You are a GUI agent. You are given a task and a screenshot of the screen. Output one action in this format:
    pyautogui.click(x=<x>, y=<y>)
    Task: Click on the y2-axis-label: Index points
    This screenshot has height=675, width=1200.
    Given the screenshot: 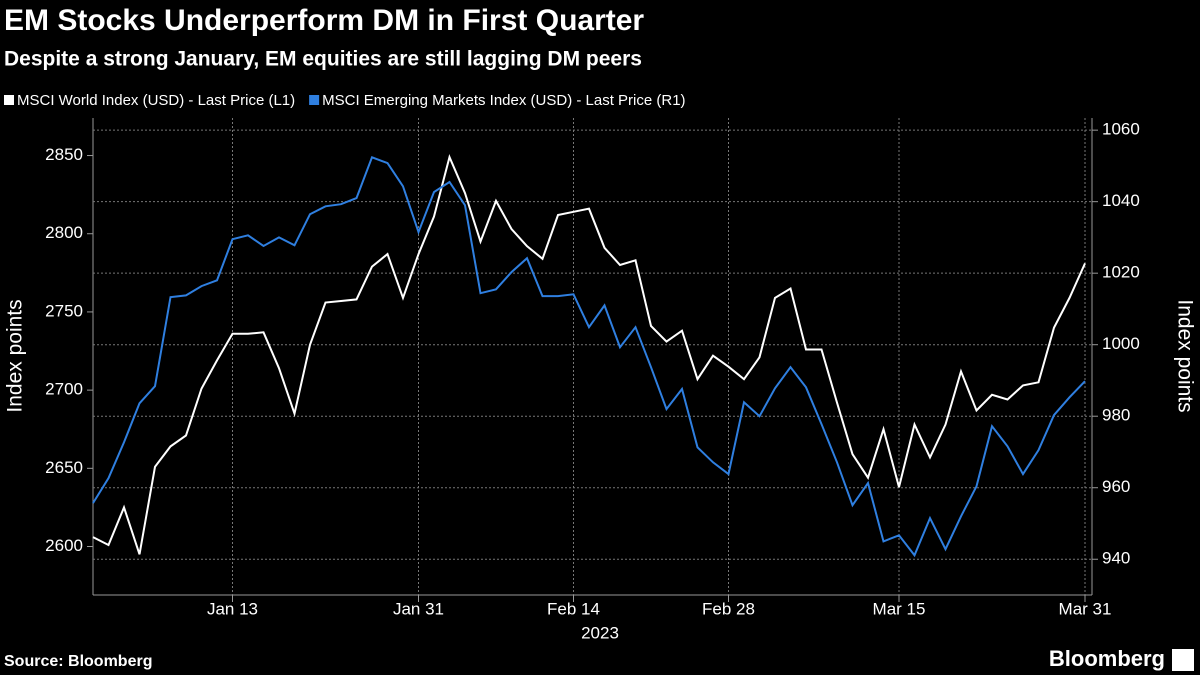 What is the action you would take?
    pyautogui.click(x=1184, y=355)
    